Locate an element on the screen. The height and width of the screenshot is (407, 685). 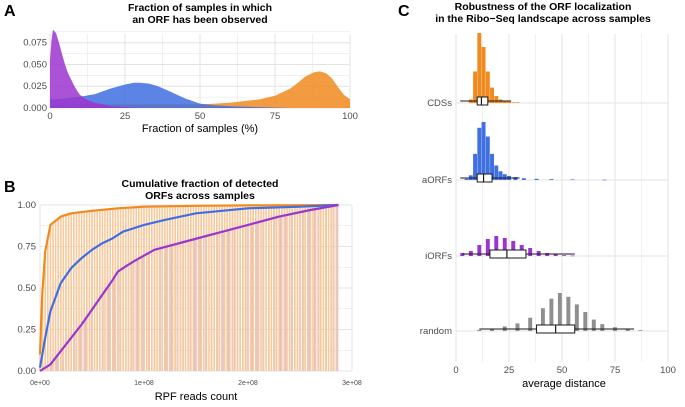
y-tick-label: 0.075 is located at coordinates (35, 43).